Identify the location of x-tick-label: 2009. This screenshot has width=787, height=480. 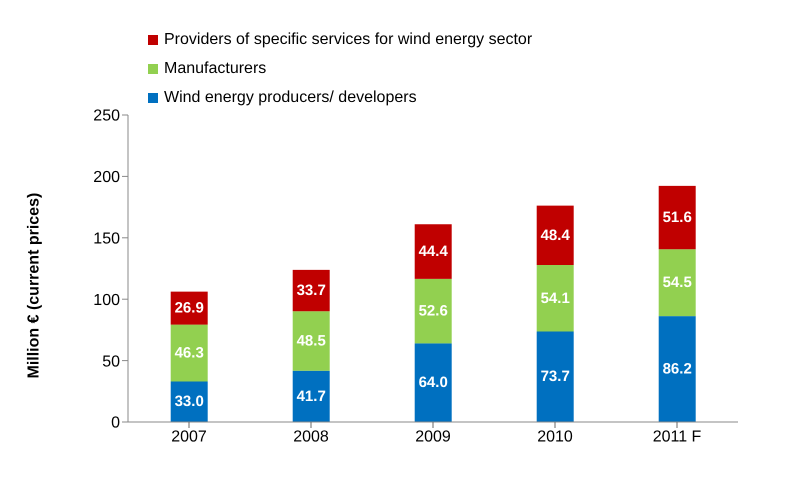
(433, 437).